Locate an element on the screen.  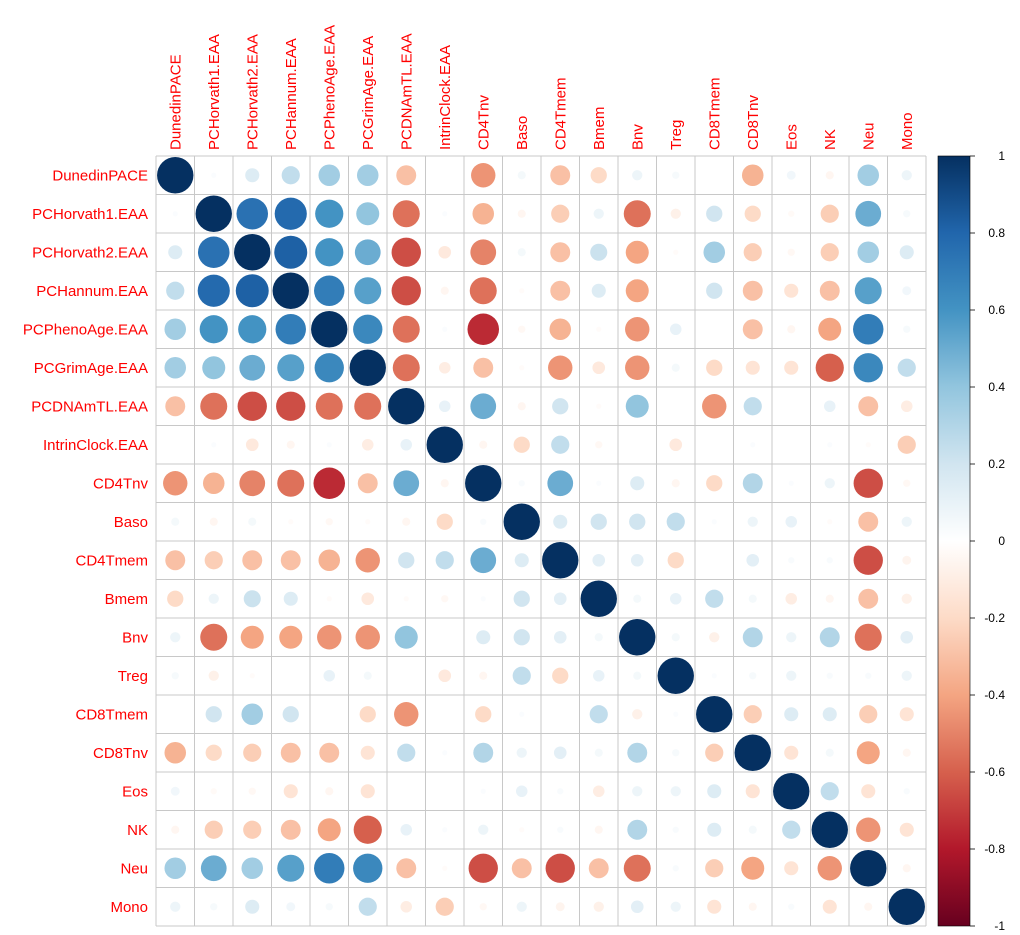
corr-circle-PCHorvath1.EAA-Bmem is located at coordinates (598, 213).